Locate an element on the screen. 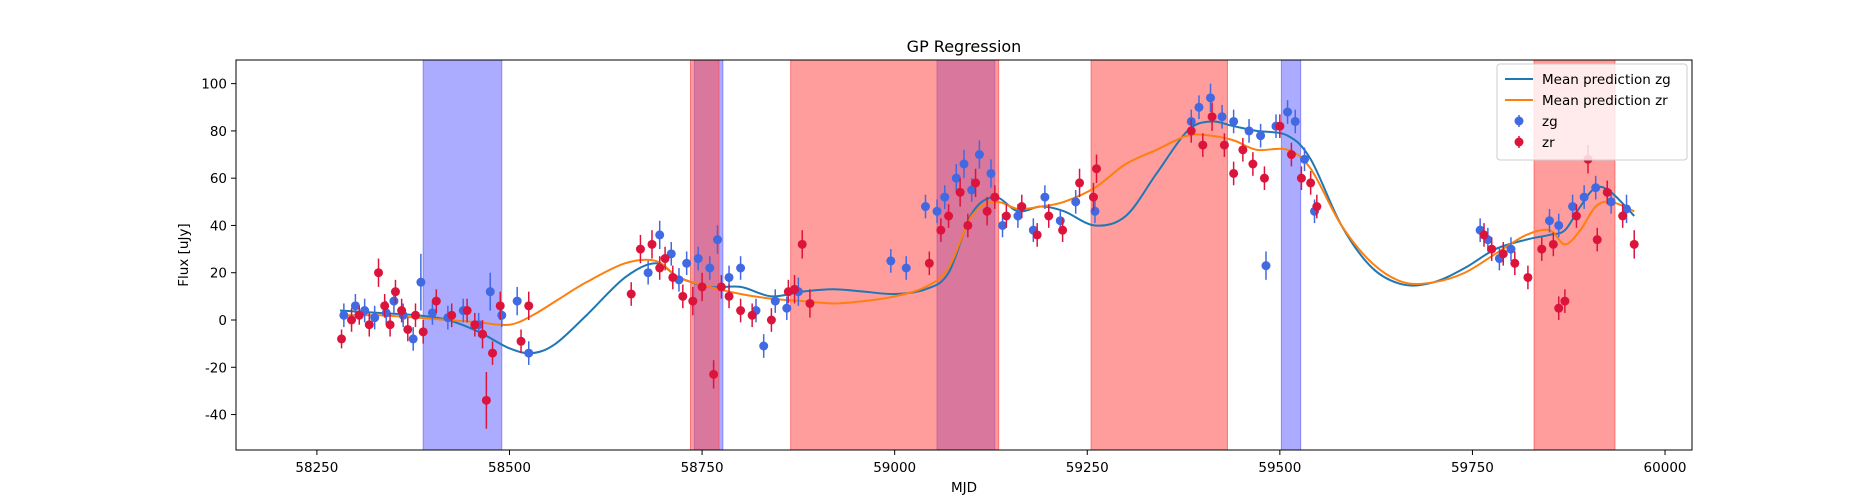  y-tick-label: -40 is located at coordinates (216, 416).